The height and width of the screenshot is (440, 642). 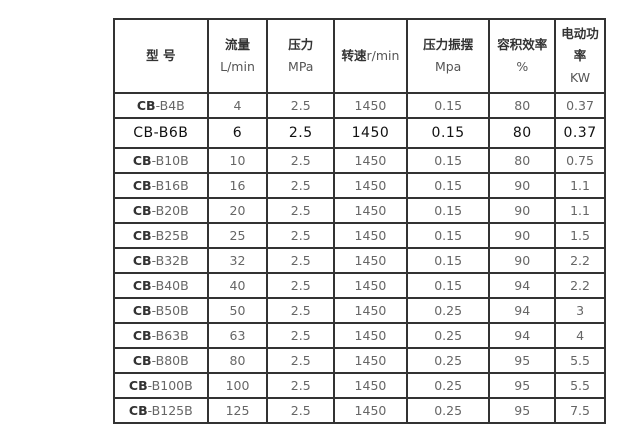 I want to click on header-cell: 型 号, so click(x=161, y=56).